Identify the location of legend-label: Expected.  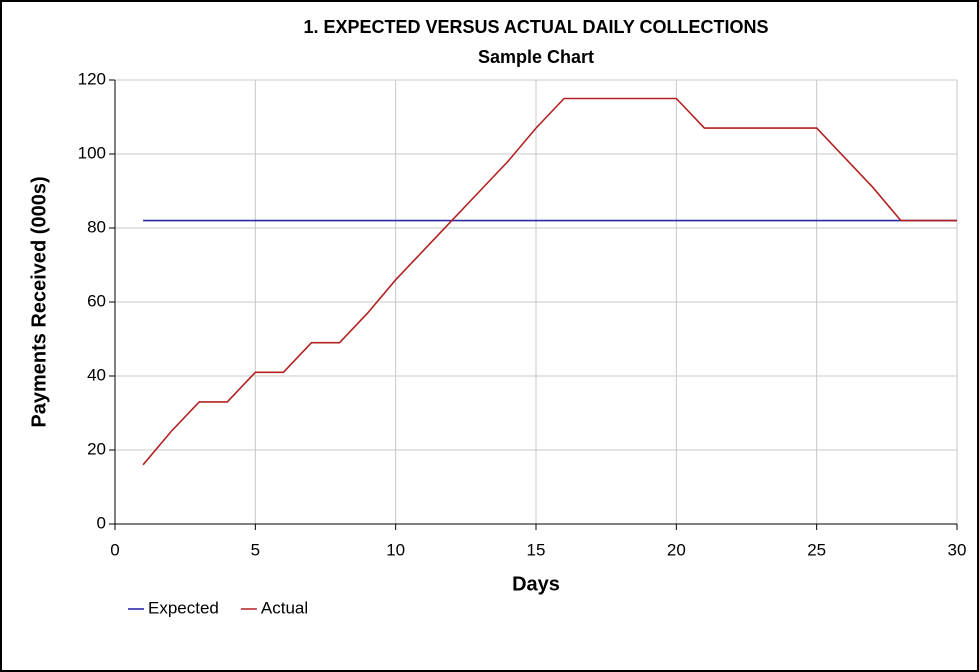
(183, 607).